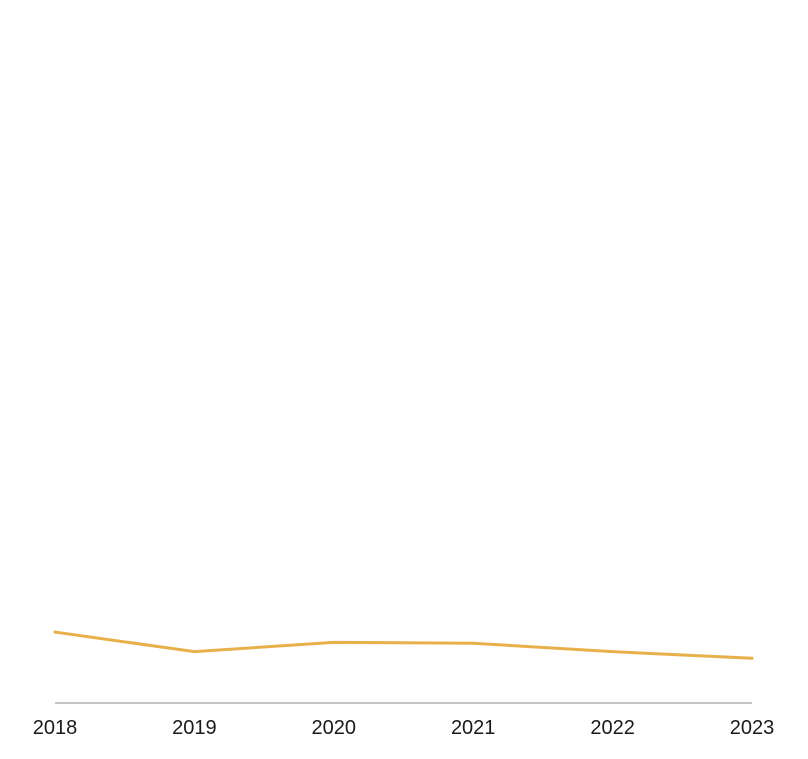 The height and width of the screenshot is (759, 808). What do you see at coordinates (55, 632) in the screenshot?
I see `data-point-2018` at bounding box center [55, 632].